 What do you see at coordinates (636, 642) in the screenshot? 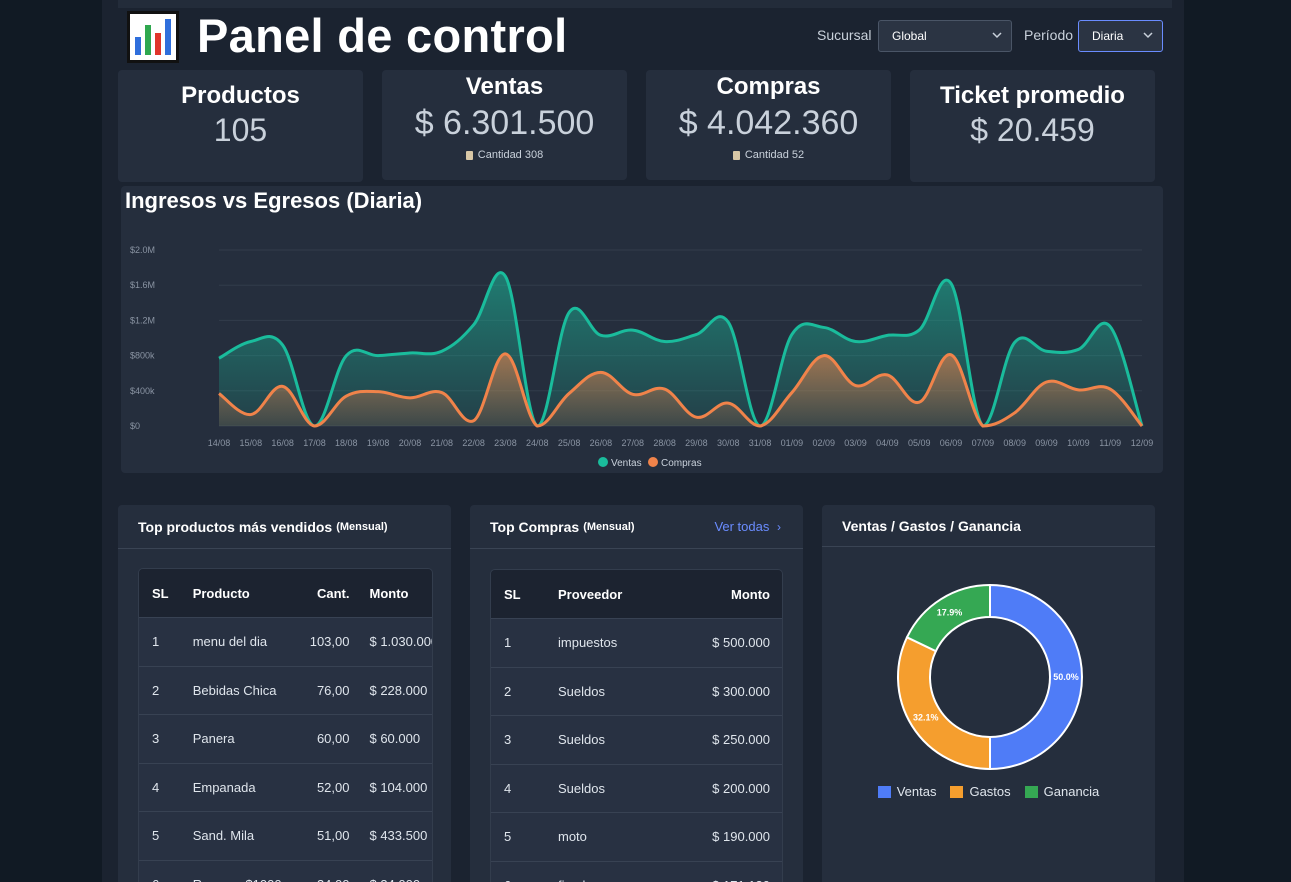
I see `table-row: 1 impuestos $ 500.000` at bounding box center [636, 642].